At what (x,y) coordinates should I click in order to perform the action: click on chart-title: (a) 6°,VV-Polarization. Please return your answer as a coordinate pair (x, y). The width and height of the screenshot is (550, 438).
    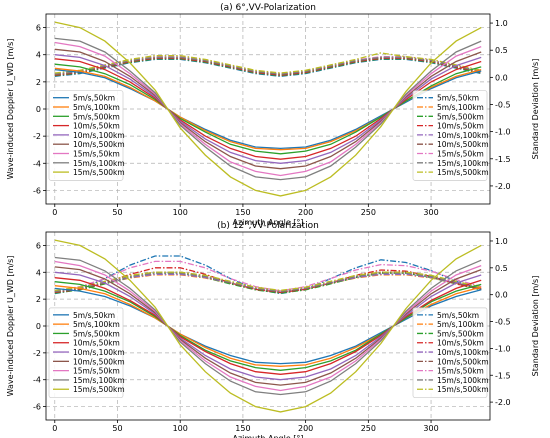
    Looking at the image, I should click on (268, 8).